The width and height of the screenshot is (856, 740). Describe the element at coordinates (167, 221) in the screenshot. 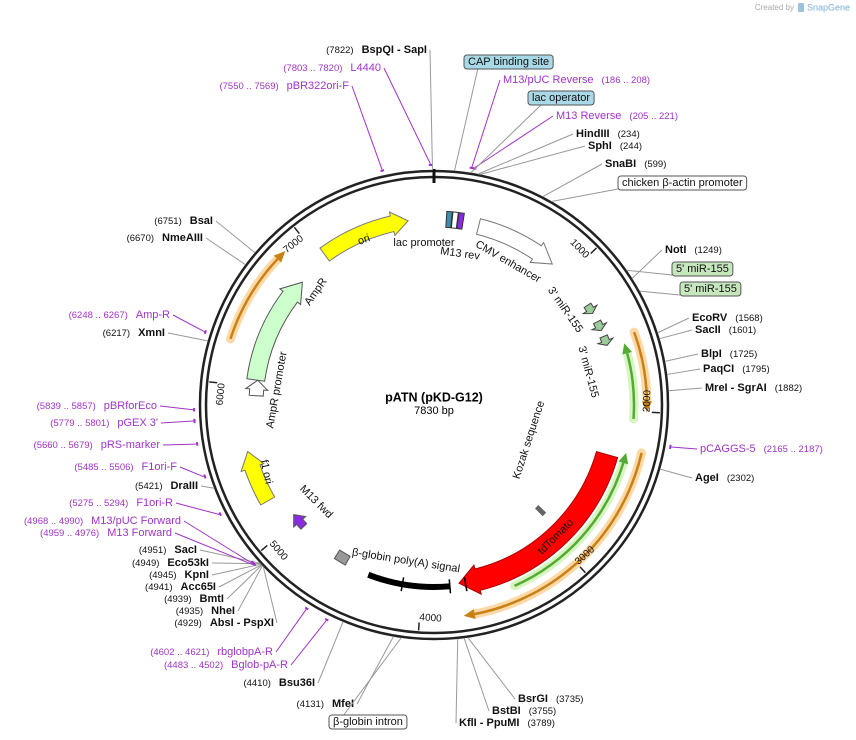

I see `site-position: (6751)` at that location.